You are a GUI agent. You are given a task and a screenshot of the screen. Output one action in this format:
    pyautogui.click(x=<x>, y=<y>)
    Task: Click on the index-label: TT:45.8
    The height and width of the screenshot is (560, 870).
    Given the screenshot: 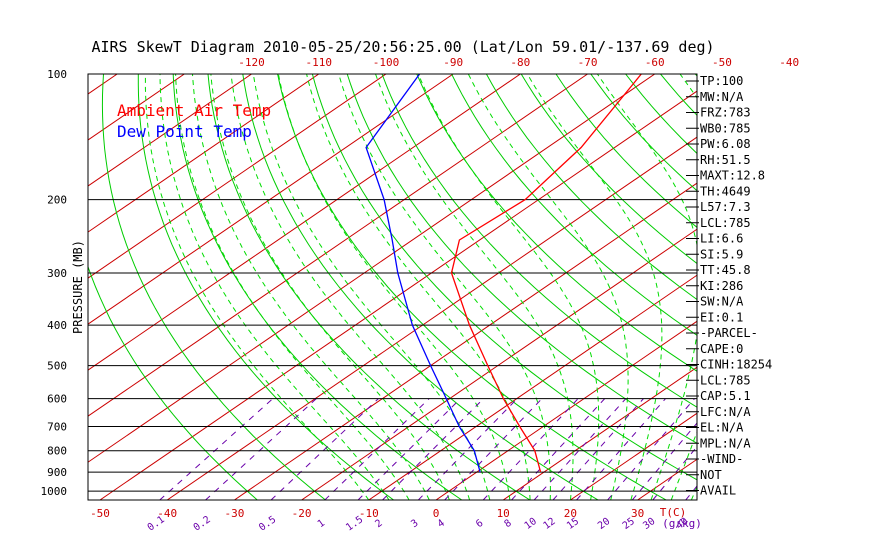 What is the action you would take?
    pyautogui.click(x=725, y=270)
    